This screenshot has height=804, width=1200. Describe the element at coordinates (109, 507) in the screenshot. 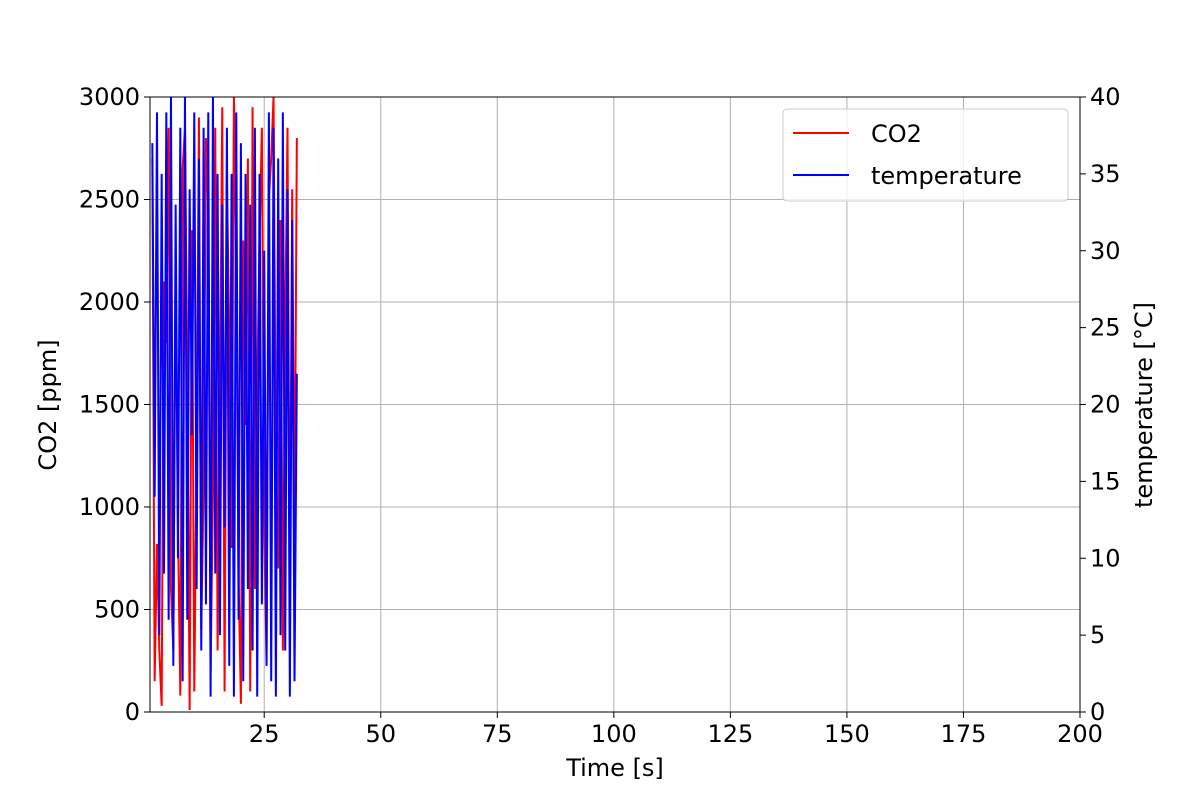

I see `y-tick-label: 1000` at that location.